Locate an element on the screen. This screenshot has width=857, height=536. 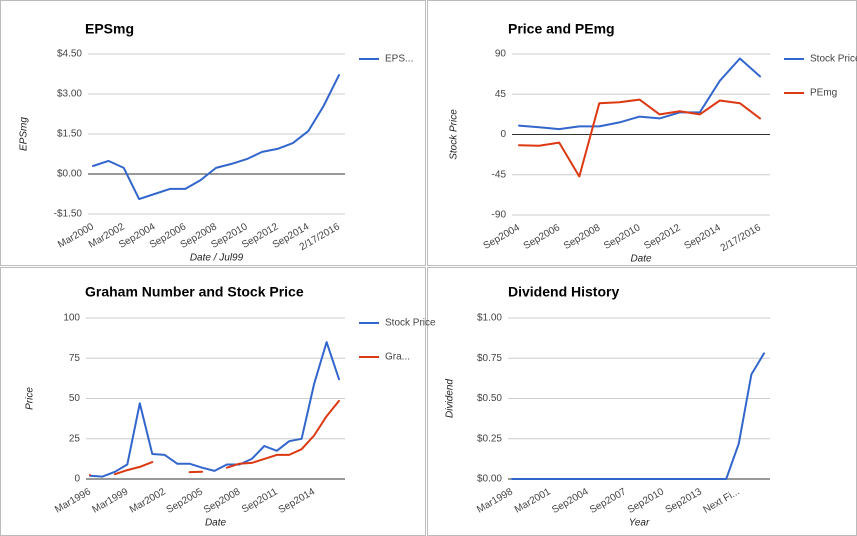
y-tick-label: 100 is located at coordinates (71, 318).